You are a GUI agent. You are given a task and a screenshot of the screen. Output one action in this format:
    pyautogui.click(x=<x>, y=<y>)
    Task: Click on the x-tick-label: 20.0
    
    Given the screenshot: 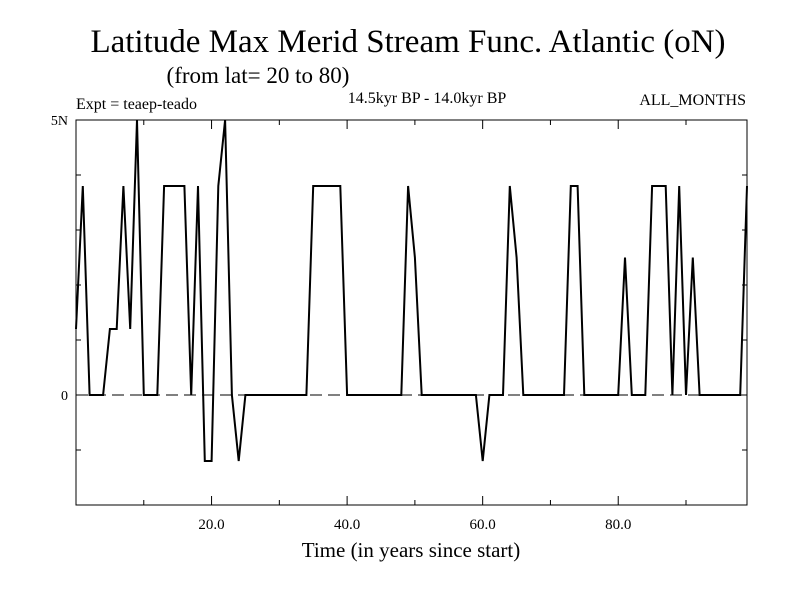 What is the action you would take?
    pyautogui.click(x=211, y=525)
    